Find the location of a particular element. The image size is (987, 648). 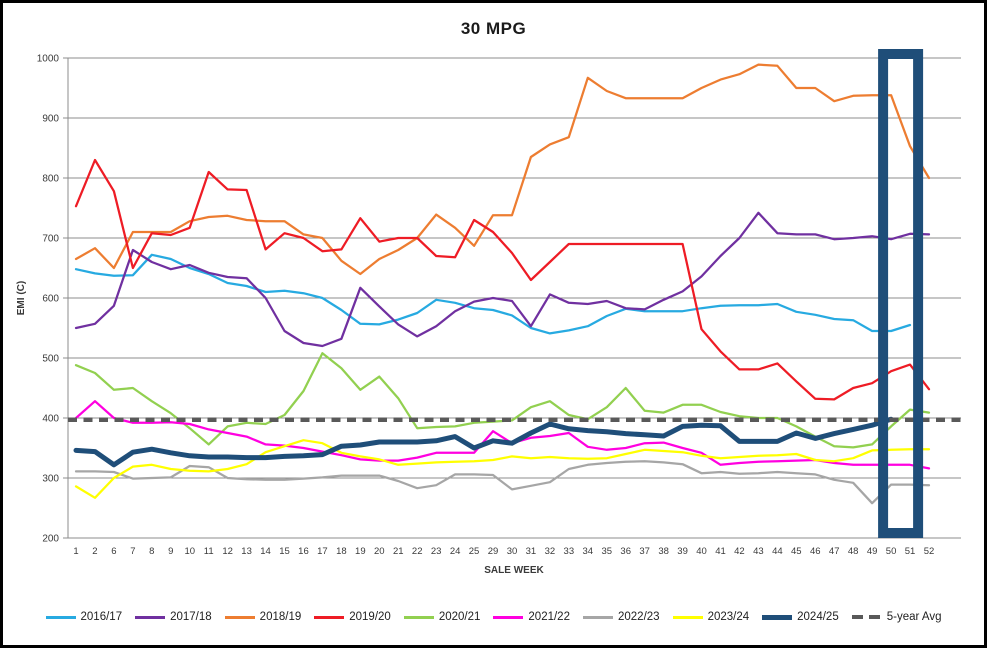

x-tick-label: 48 is located at coordinates (853, 551).